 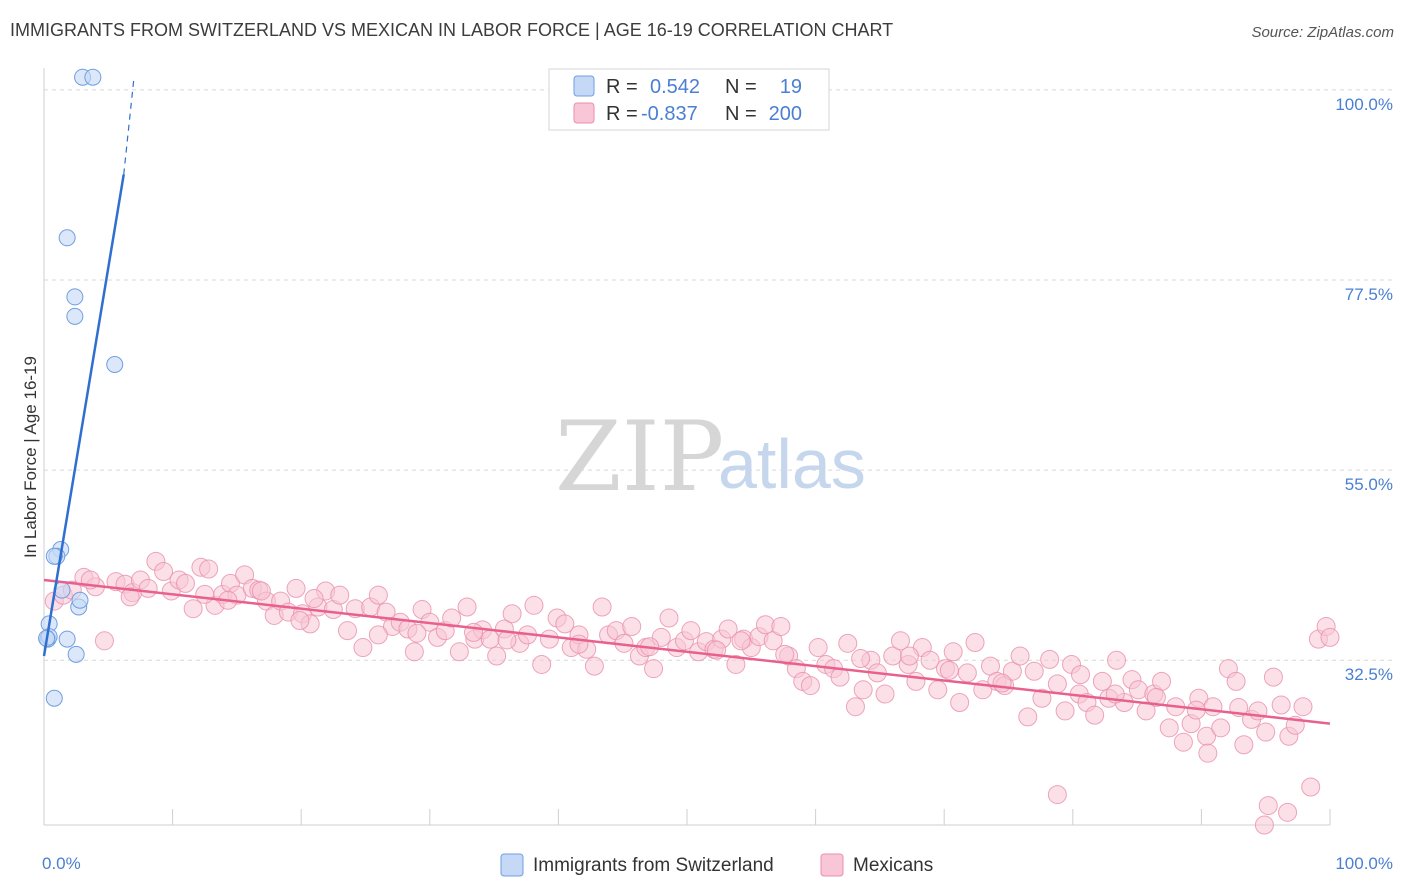 I want to click on legend-r-value-1: 0.542, so click(x=675, y=87).